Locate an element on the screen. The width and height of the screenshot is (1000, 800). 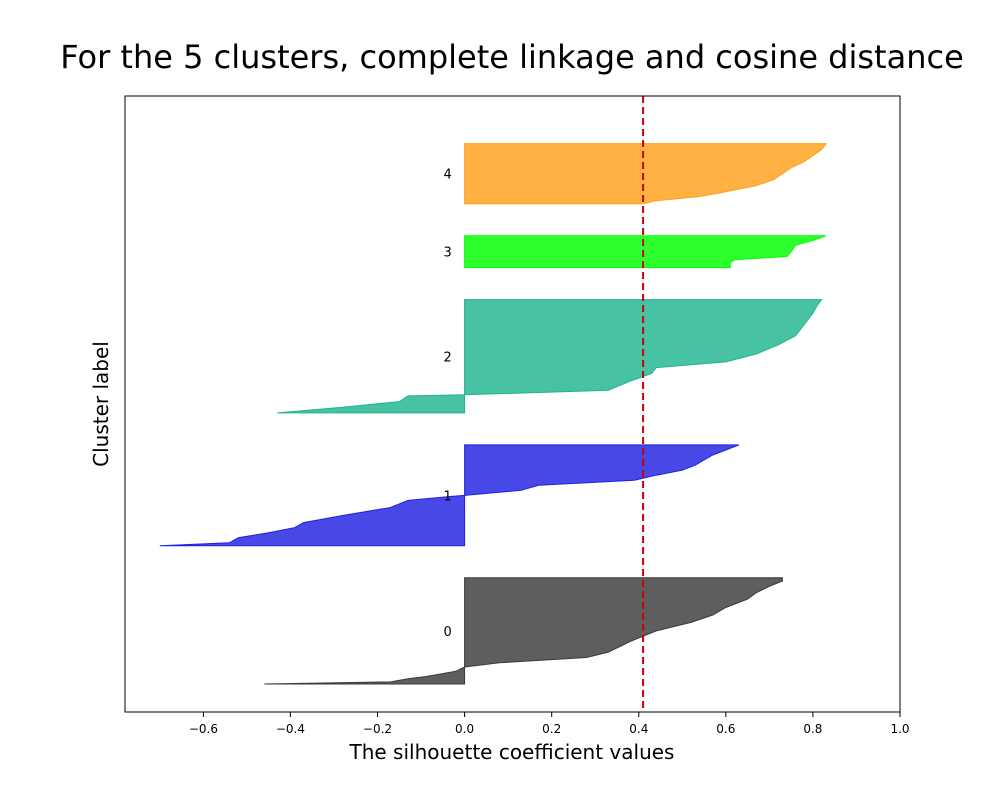
cluster-1-silhouette is located at coordinates (449, 495).